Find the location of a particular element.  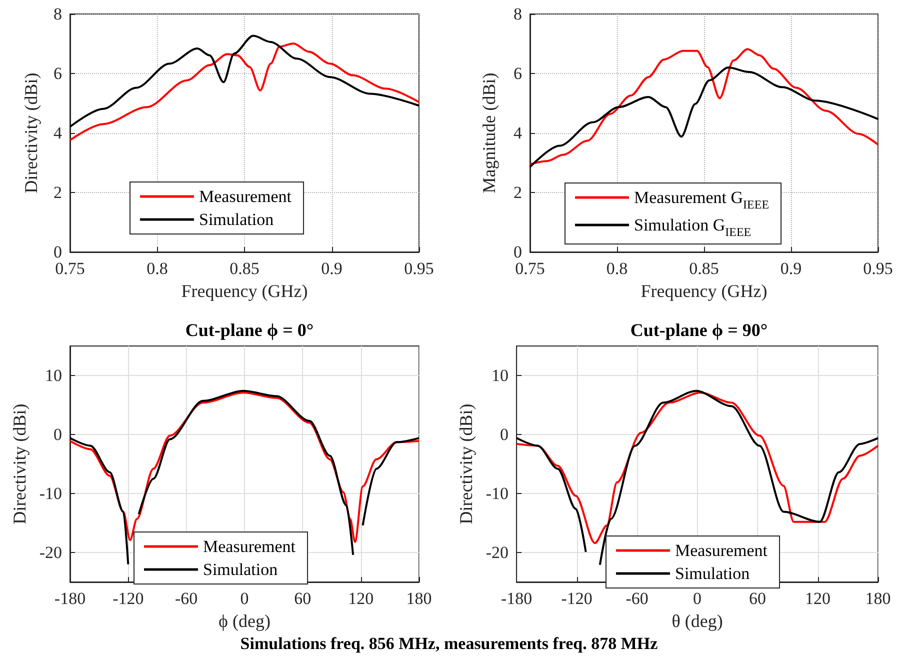

x-axis-title: ϕ (deg) is located at coordinates (244, 621).